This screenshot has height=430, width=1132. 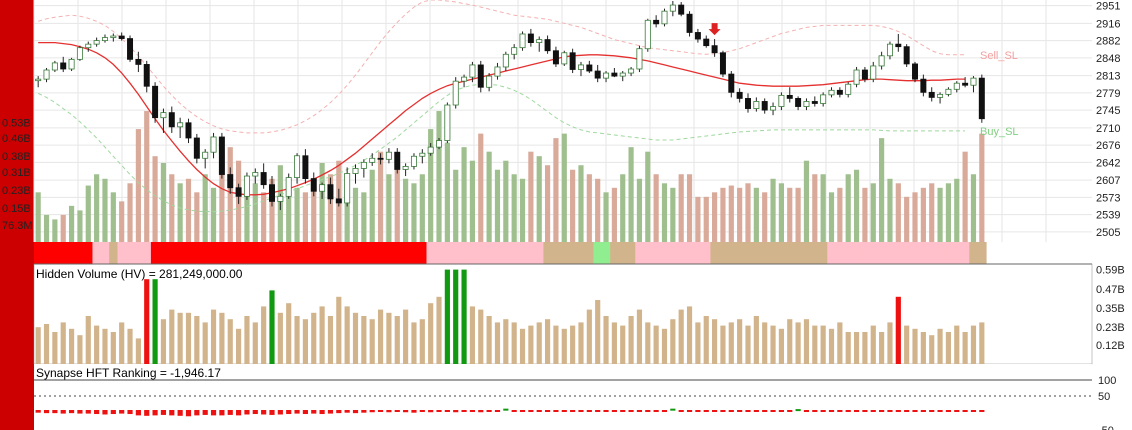 I want to click on price-tick-label: 2539, so click(x=1108, y=216).